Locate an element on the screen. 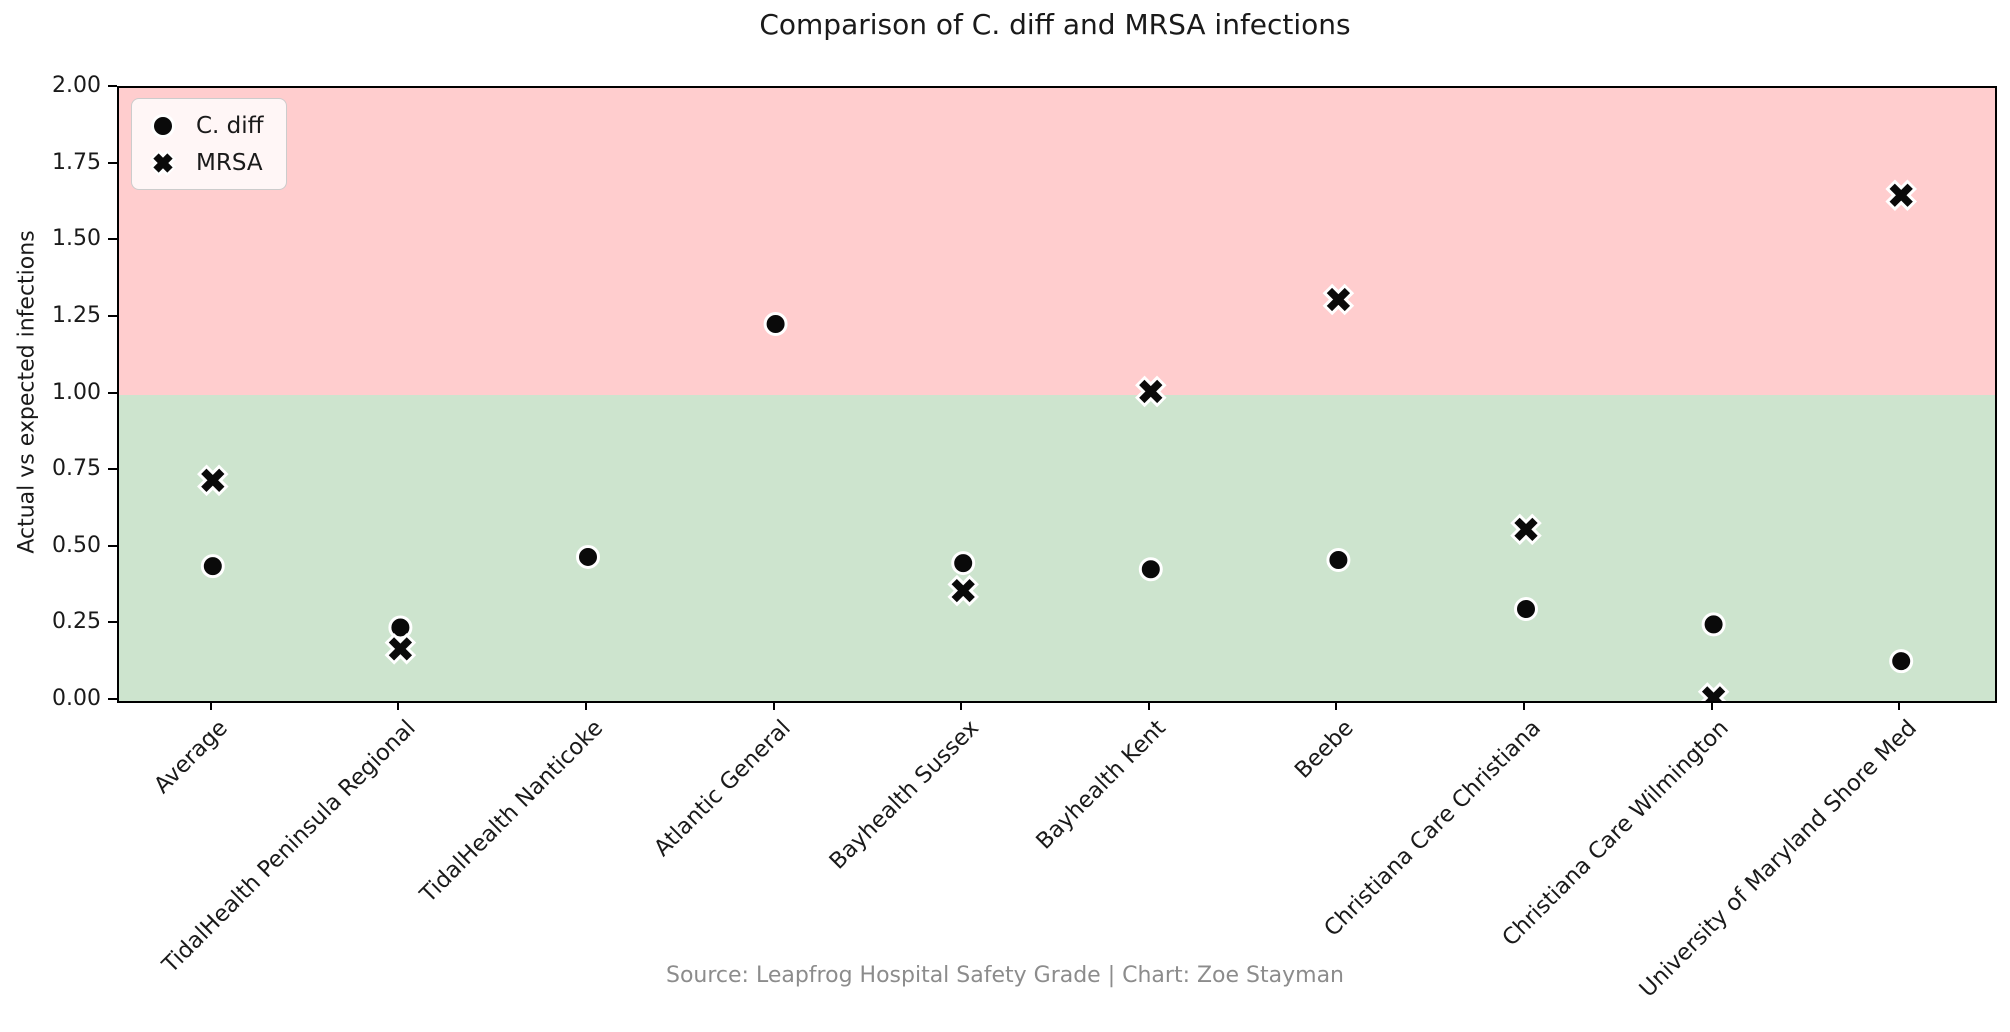 The image size is (2010, 1032). x-tick-label-average: Average is located at coordinates (191, 757).